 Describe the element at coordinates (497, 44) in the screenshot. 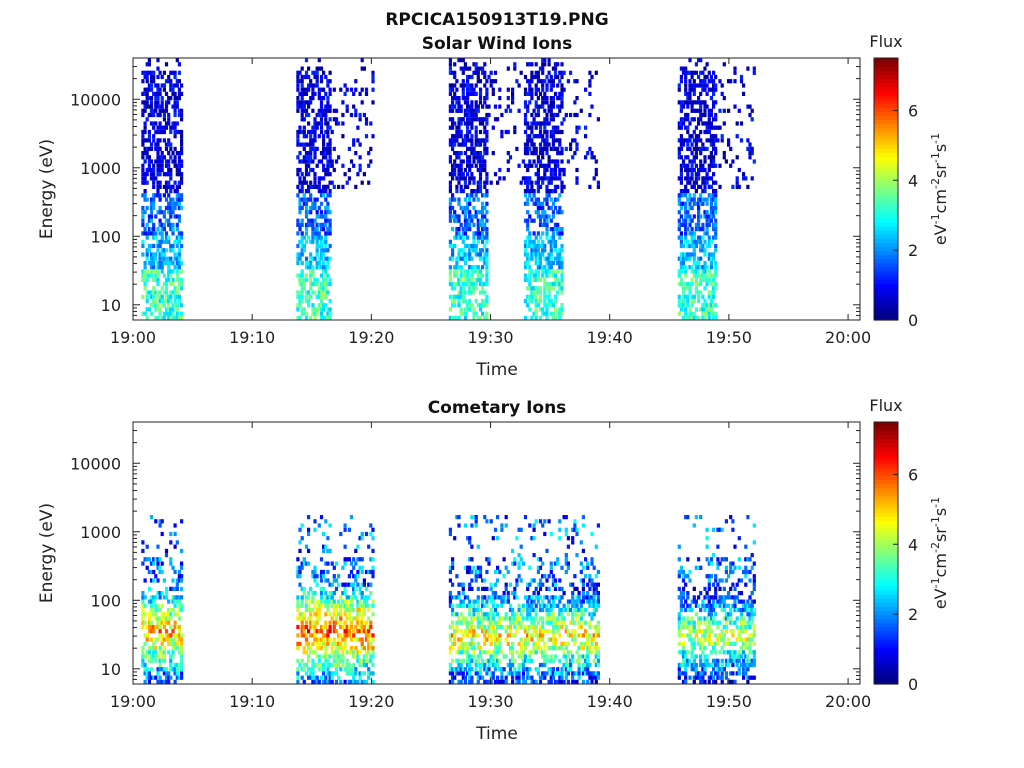

I see `solar-wind-title: Solar Wind Ions` at that location.